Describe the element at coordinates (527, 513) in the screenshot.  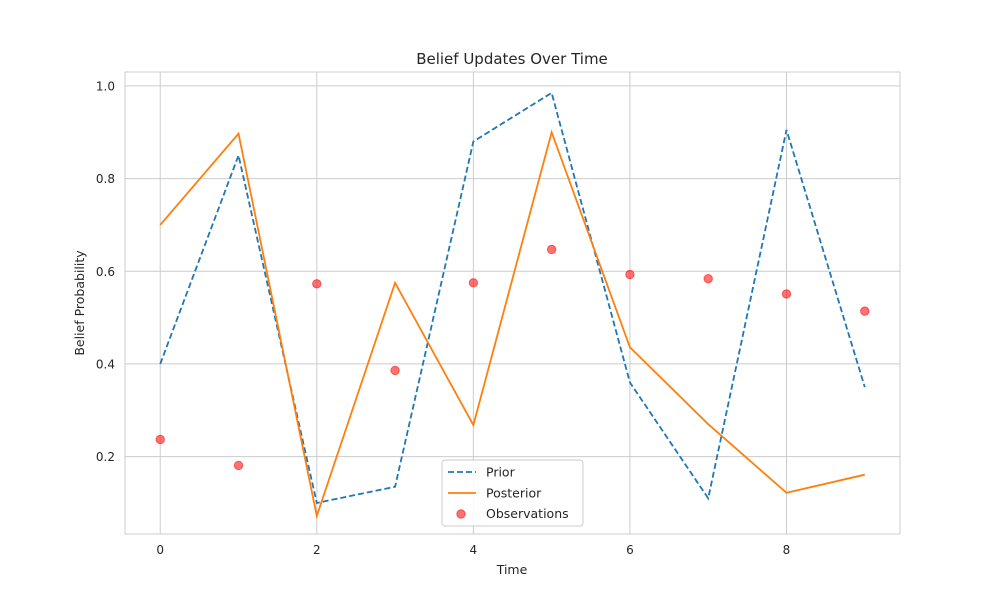
I see `legend-label-observations: Observations` at that location.